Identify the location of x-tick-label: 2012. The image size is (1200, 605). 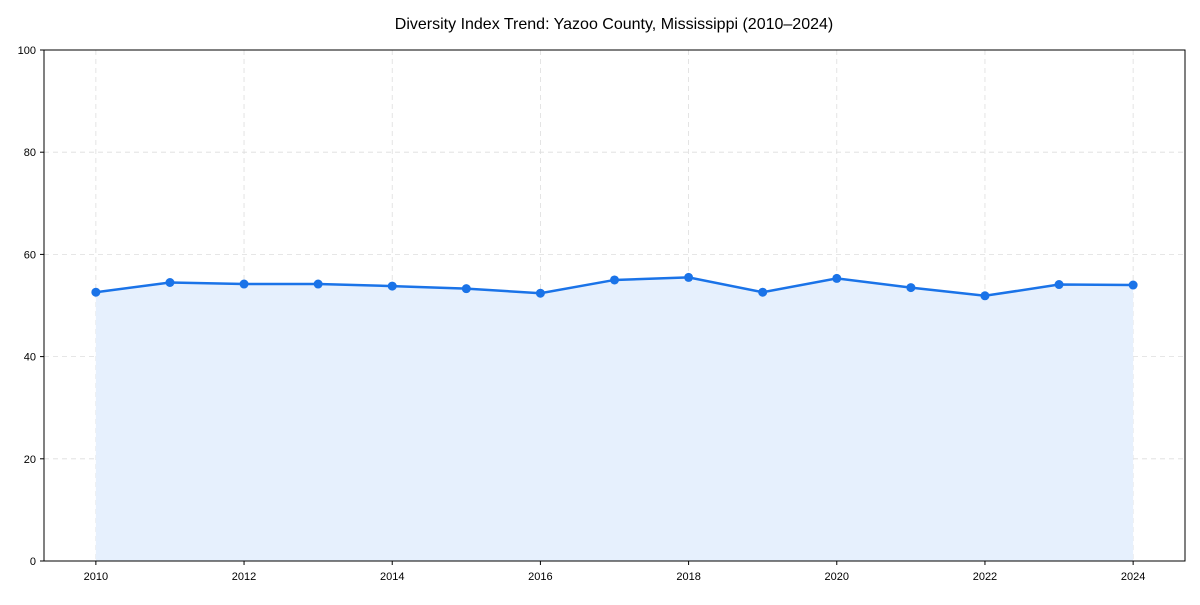
(244, 577).